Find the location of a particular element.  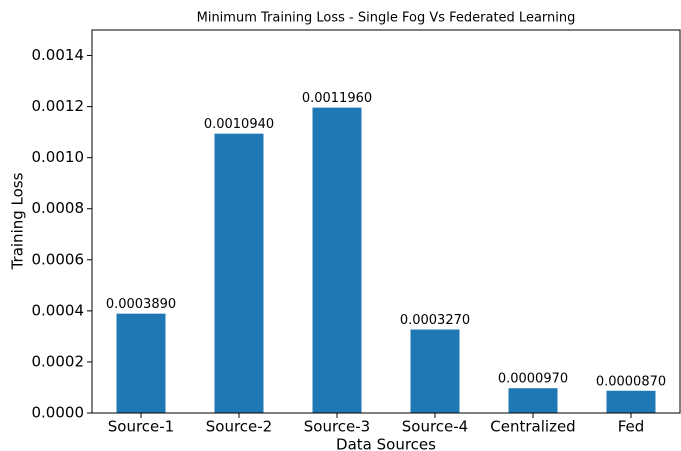

y-tick-label: 0.0002 is located at coordinates (58, 361).